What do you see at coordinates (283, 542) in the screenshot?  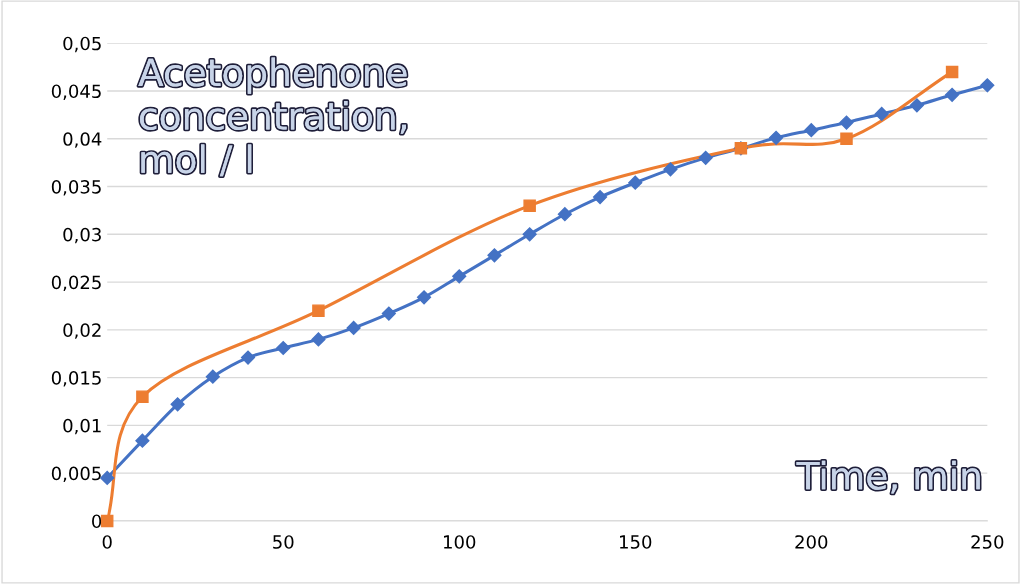 I see `x-tick-label: 50` at bounding box center [283, 542].